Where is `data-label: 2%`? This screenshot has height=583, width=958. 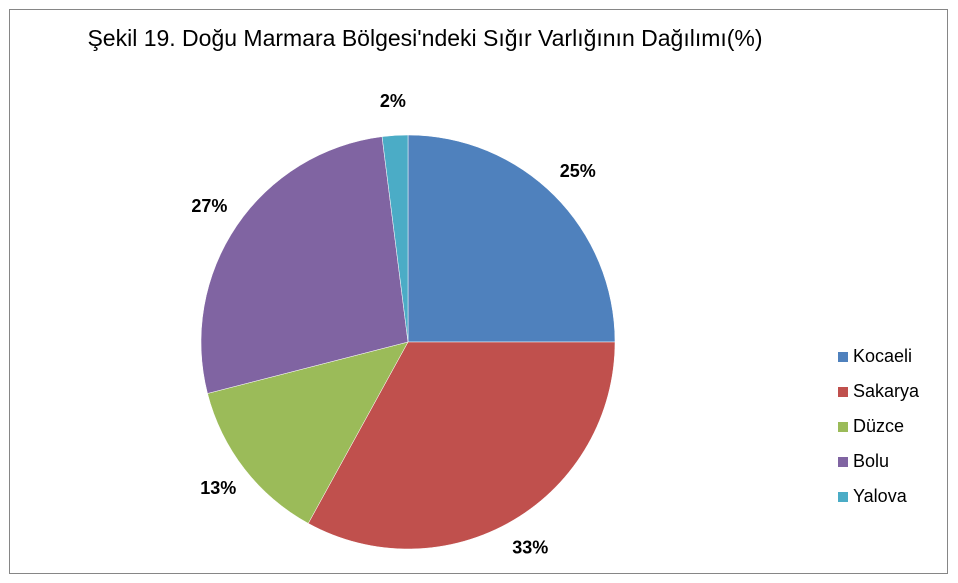
data-label: 2% is located at coordinates (393, 101).